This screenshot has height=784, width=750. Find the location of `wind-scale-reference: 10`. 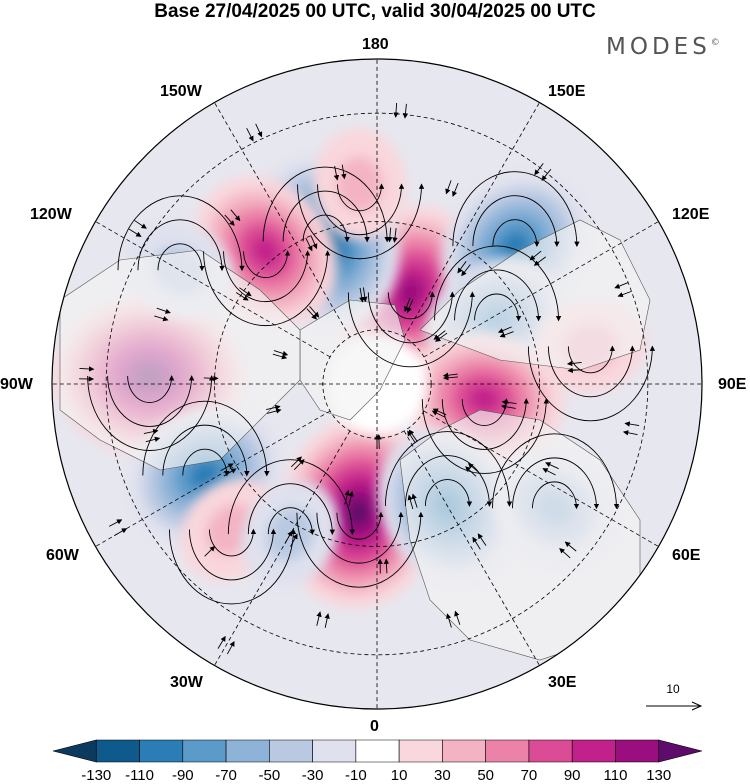

wind-scale-reference: 10 is located at coordinates (673, 702).